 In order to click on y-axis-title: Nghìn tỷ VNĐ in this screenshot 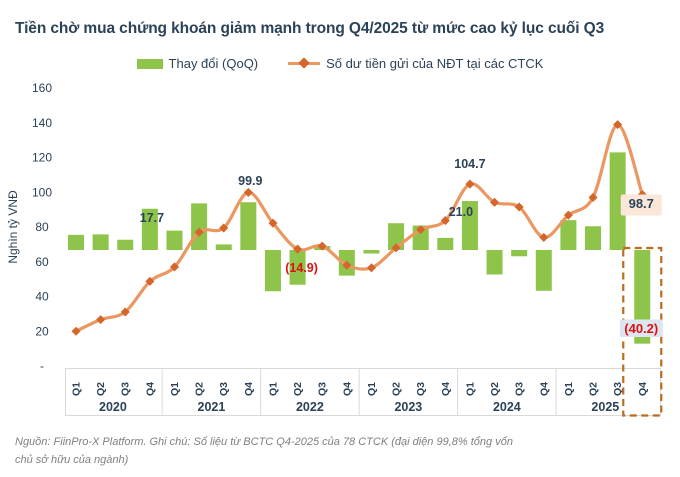, I will do `click(13, 227)`.